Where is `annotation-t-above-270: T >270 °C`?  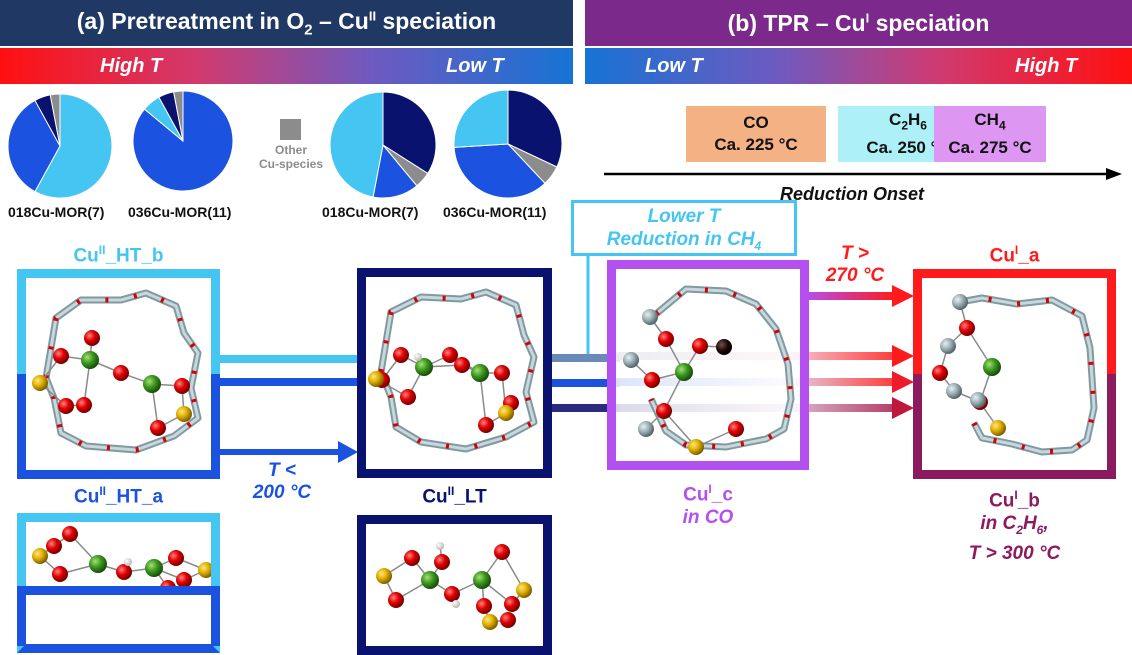
annotation-t-above-270: T >270 °C is located at coordinates (855, 264).